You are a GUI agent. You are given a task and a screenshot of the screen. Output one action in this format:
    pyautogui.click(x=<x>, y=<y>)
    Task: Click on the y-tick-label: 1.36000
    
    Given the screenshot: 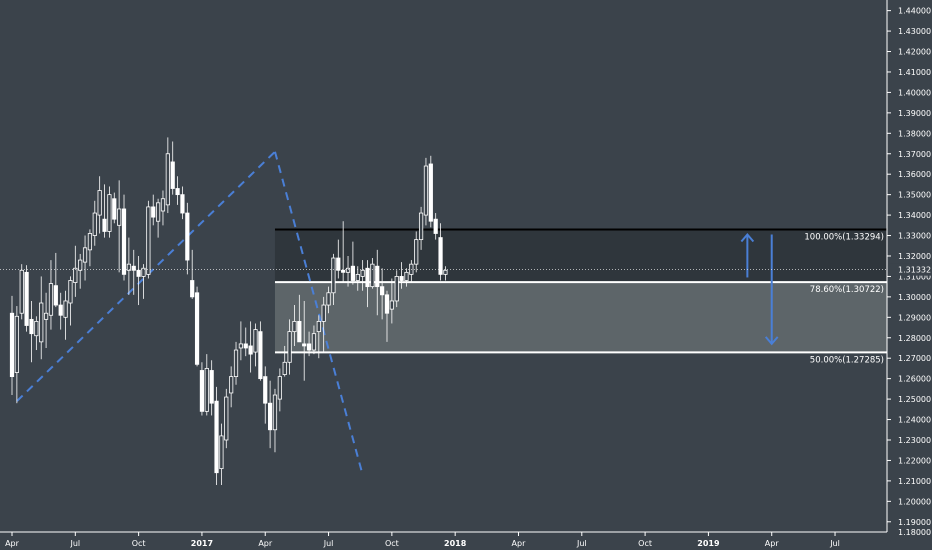 What is the action you would take?
    pyautogui.click(x=914, y=174)
    